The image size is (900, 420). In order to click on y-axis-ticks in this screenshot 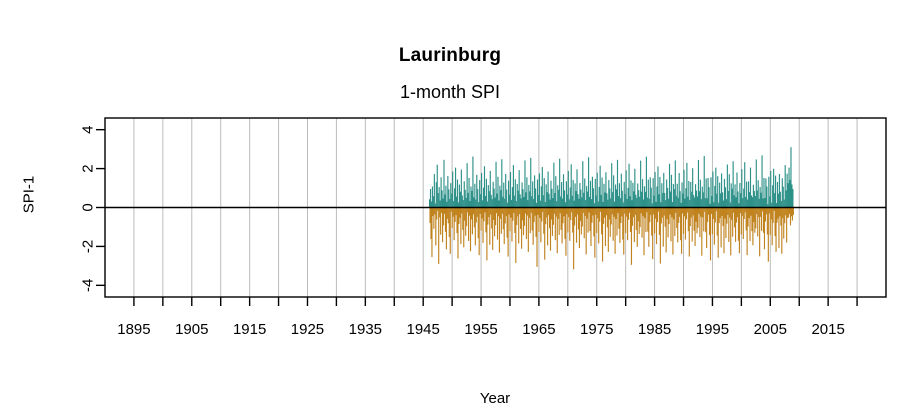, I will do `click(100, 207)`.